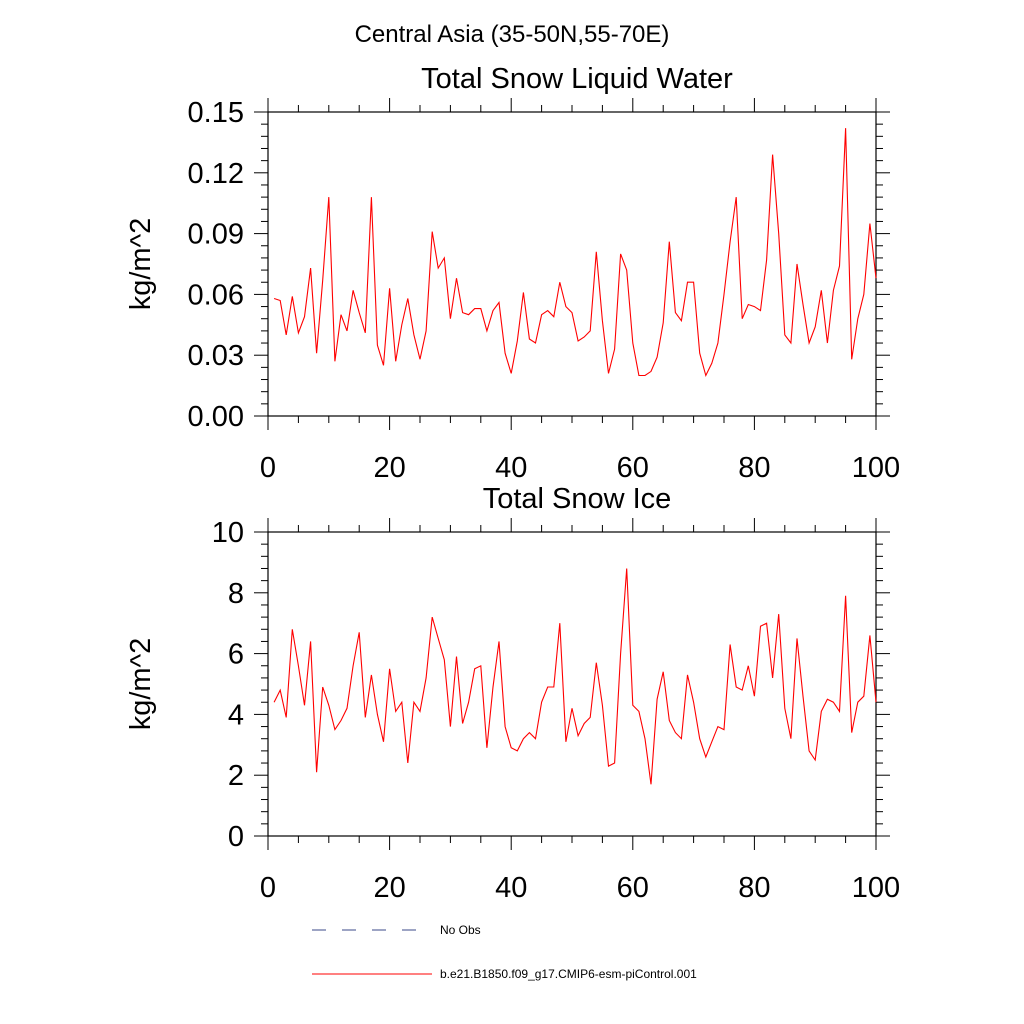  Describe the element at coordinates (216, 113) in the screenshot. I see `y-tick-label-snow-liquid-water: 0.15` at that location.